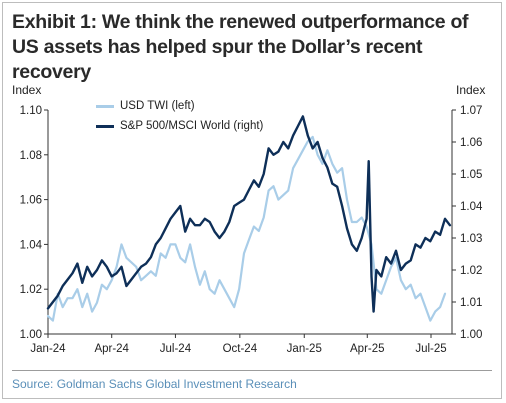 Image resolution: width=506 pixels, height=403 pixels. What do you see at coordinates (31, 245) in the screenshot?
I see `left-tick-label: 1.04` at bounding box center [31, 245].